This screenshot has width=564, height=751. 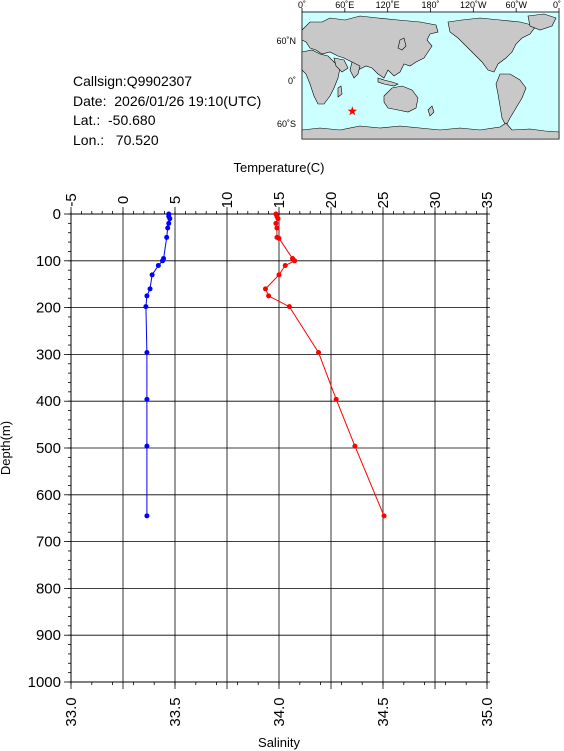 I want to click on salinity-axis-title: Salinity, so click(x=279, y=742).